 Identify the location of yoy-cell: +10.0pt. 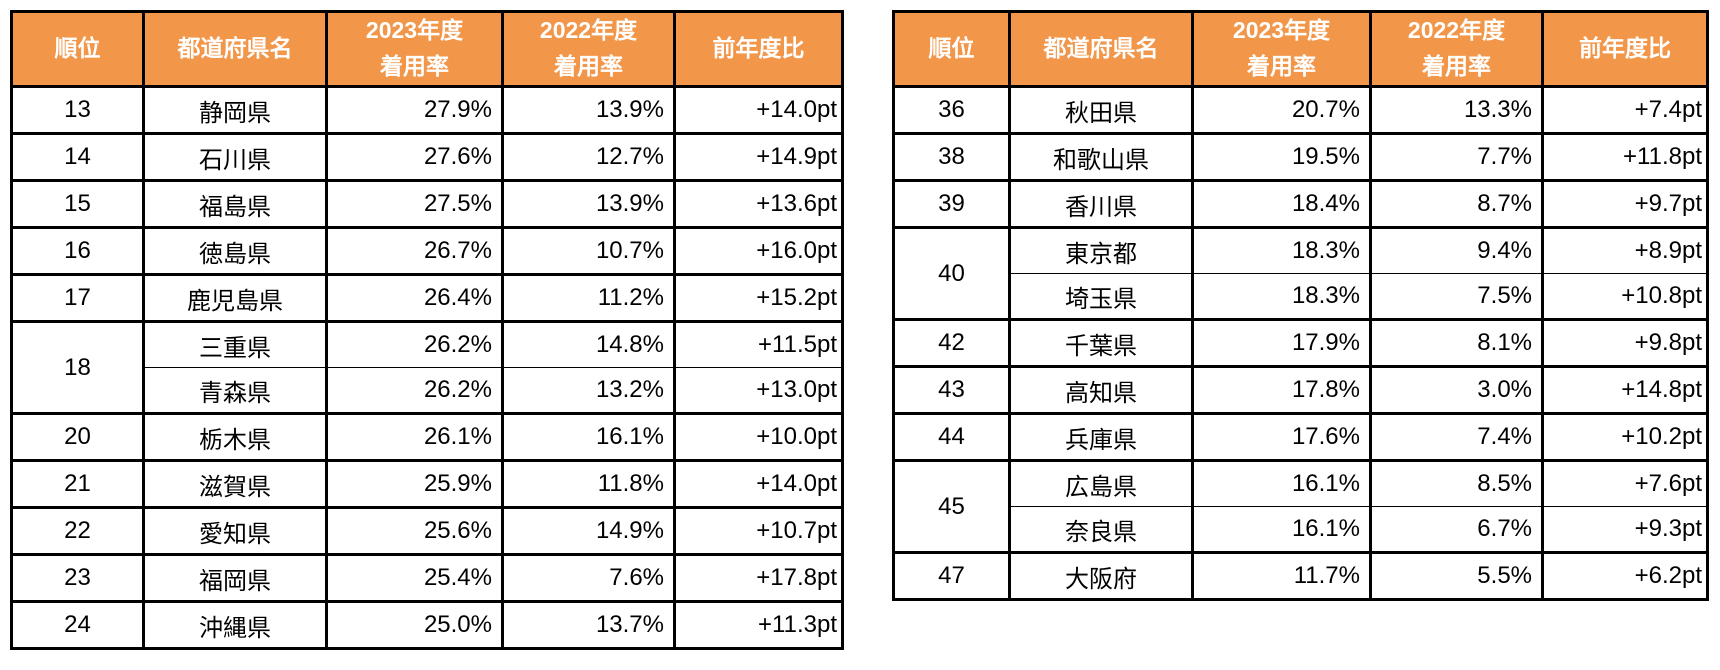
(758, 437).